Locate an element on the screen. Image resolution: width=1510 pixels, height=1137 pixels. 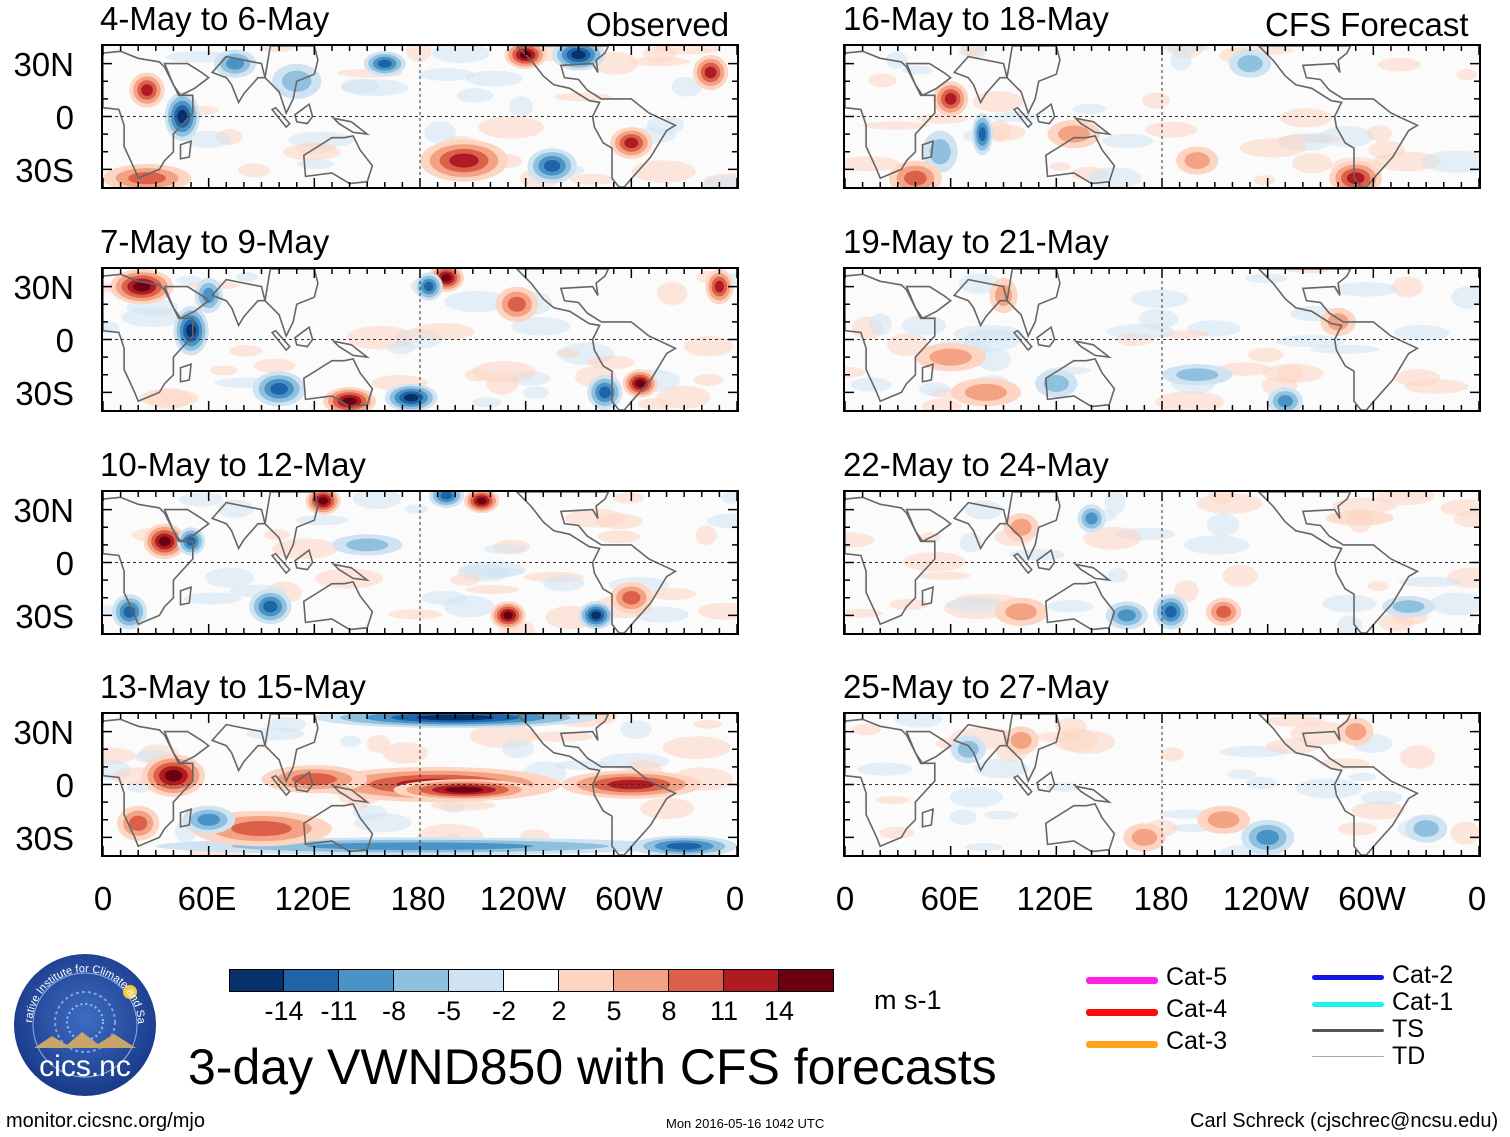
x-tick-60w-right: 60W is located at coordinates (1372, 898).